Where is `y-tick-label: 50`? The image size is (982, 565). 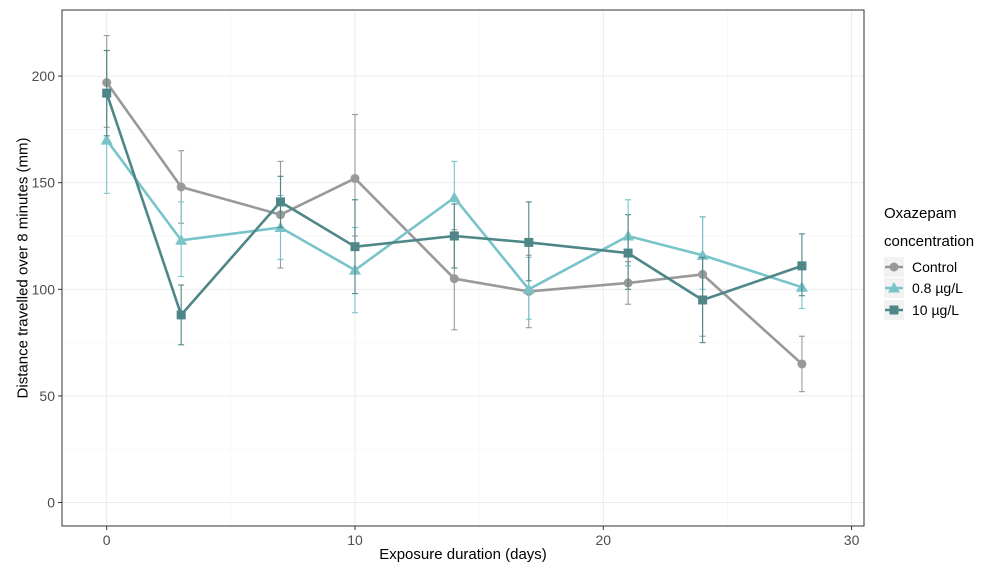 y-tick-label: 50 is located at coordinates (47, 396).